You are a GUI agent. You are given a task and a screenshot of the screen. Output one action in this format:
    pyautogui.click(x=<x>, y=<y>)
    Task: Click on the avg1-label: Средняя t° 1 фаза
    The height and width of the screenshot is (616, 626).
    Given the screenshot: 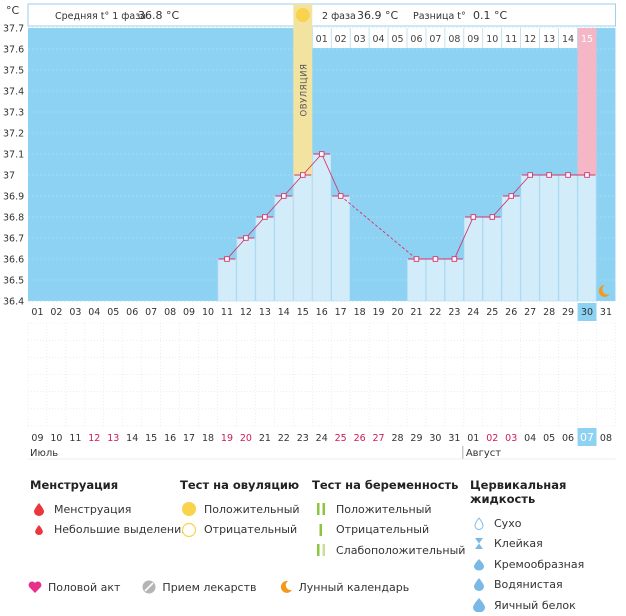 What is the action you would take?
    pyautogui.click(x=100, y=16)
    